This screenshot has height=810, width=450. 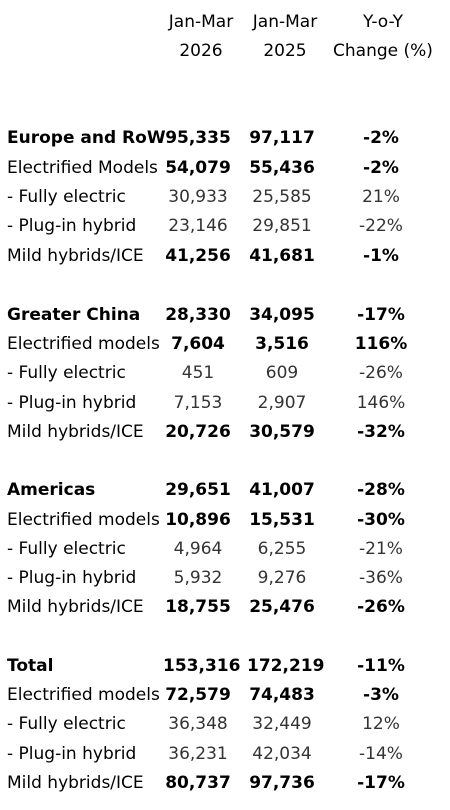 What do you see at coordinates (285, 36) in the screenshot?
I see `column-header-2025: Jan-Mar 2025` at bounding box center [285, 36].